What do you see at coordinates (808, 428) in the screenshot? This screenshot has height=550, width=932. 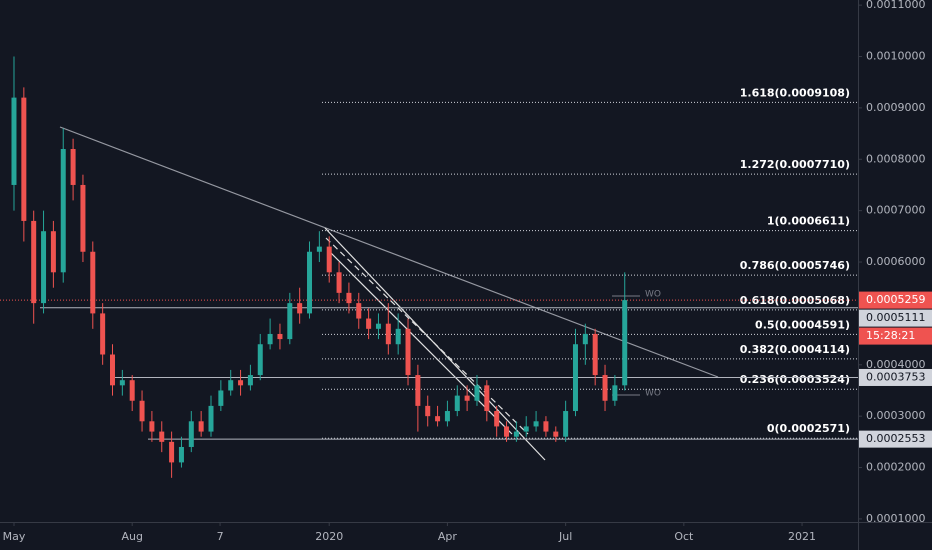 I see `fib-level-label: 0(0.0002571)` at bounding box center [808, 428].